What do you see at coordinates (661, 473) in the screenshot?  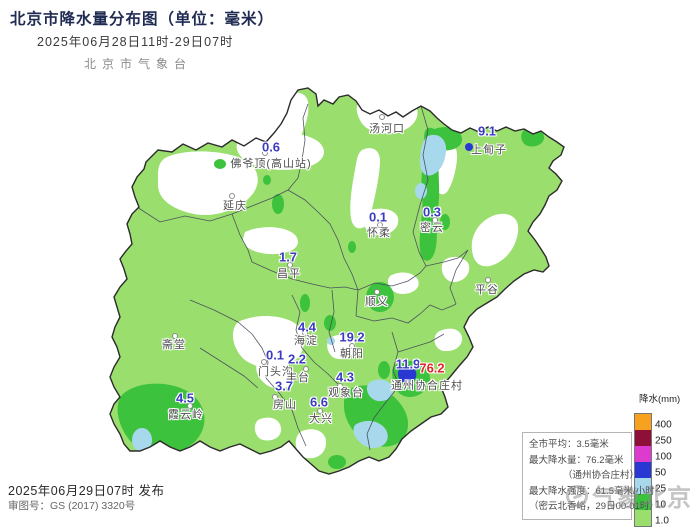 I see `legend-label: 50` at bounding box center [661, 473].